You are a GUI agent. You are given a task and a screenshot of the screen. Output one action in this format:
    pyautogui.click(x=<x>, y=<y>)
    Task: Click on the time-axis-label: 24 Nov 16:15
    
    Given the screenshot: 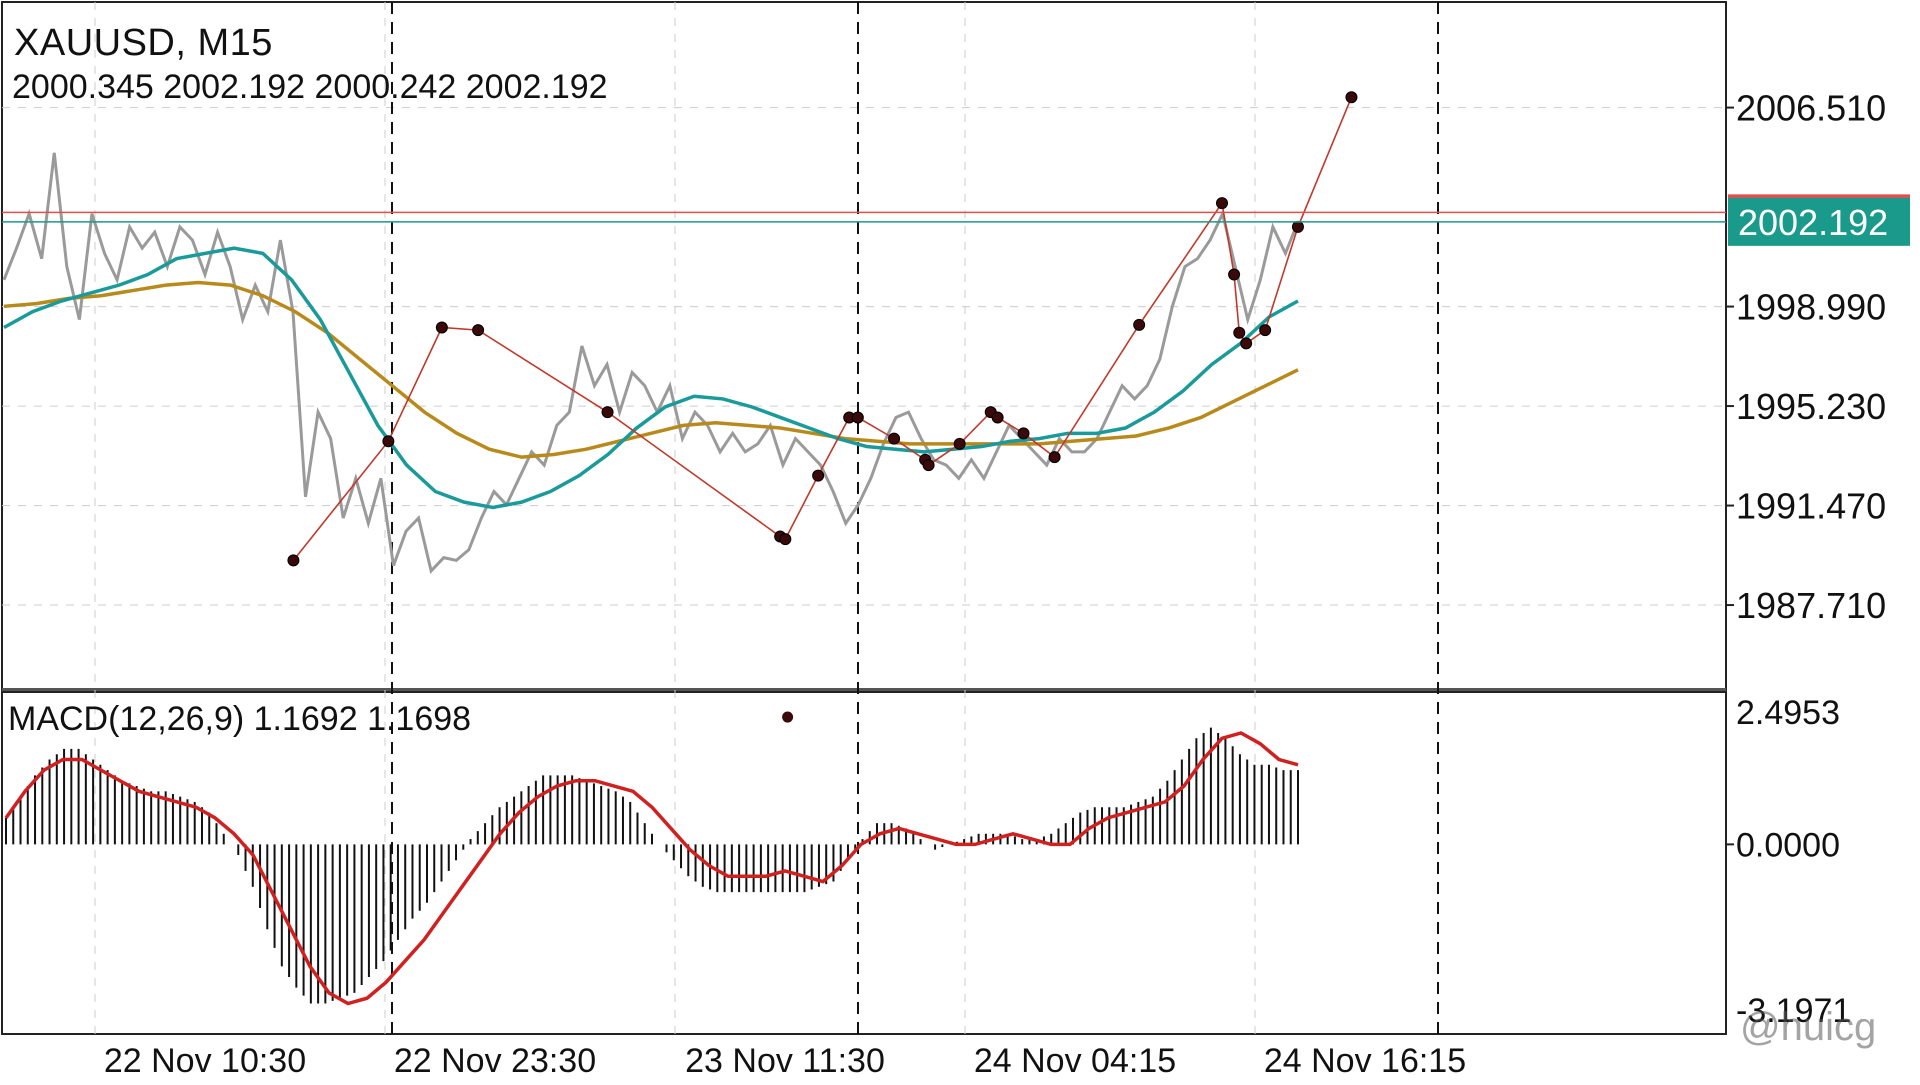 What is the action you would take?
    pyautogui.click(x=1365, y=1061)
    